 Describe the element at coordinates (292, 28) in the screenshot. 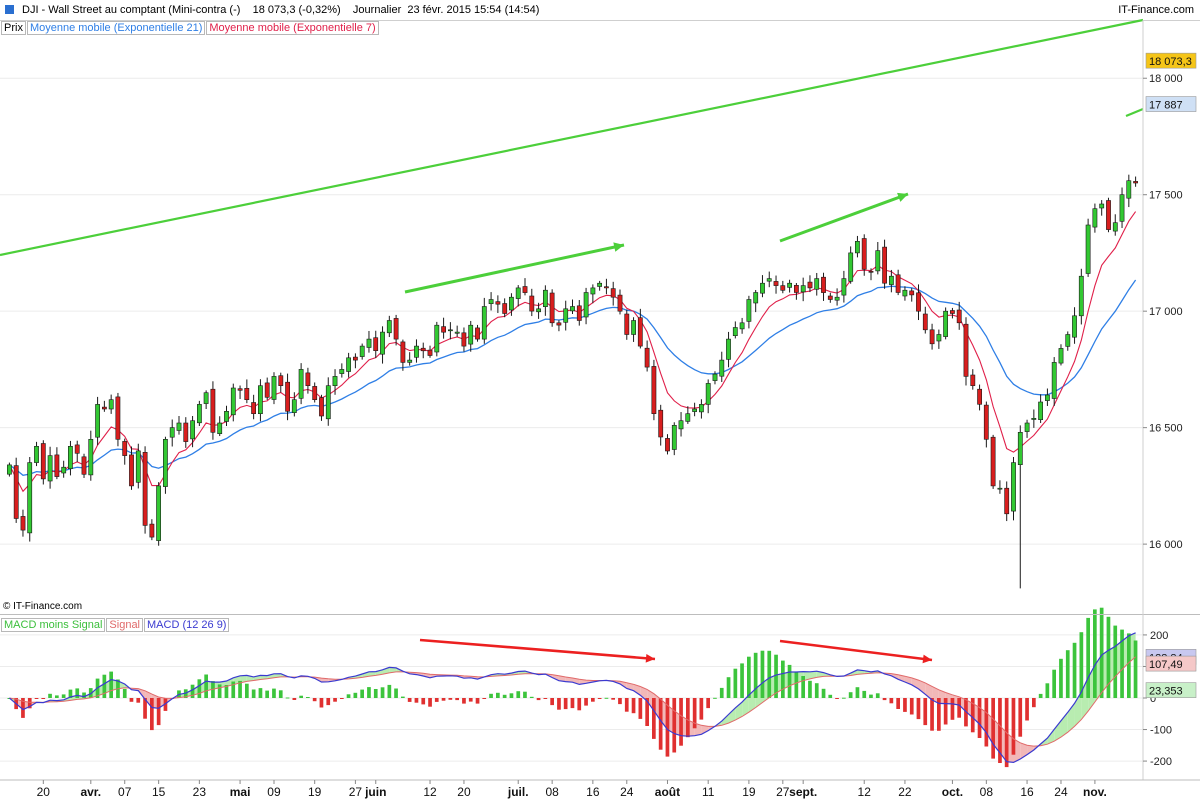

I see `legend-ema7: Moyenne mobile (Exponentielle 7)` at that location.